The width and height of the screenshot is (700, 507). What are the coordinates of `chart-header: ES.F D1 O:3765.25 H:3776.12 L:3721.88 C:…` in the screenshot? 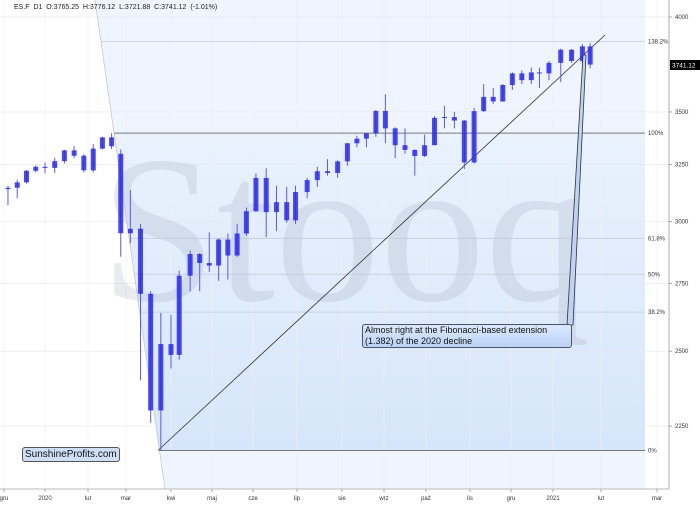 It's located at (115, 7).